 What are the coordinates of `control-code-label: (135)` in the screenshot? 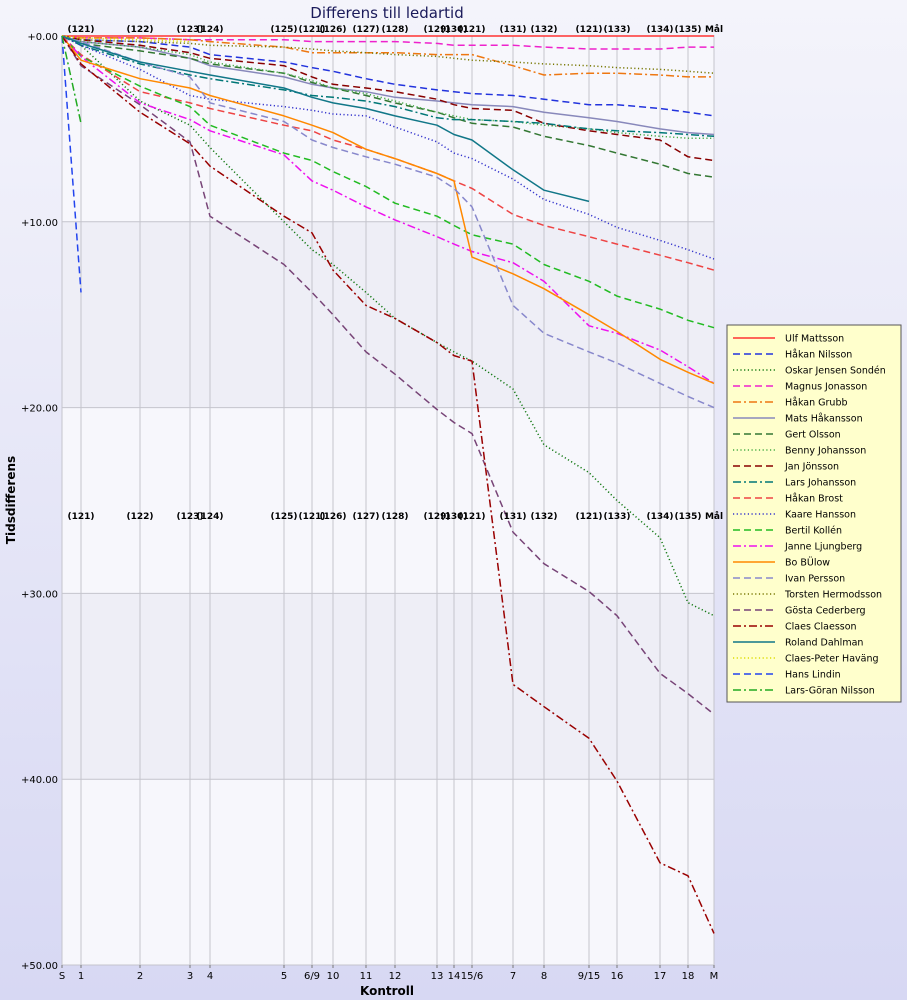 It's located at (687, 30).